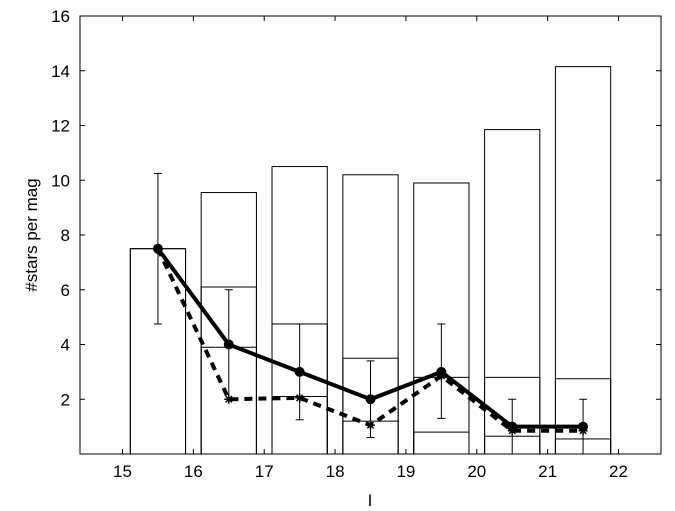 Image resolution: width=675 pixels, height=511 pixels. What do you see at coordinates (60, 71) in the screenshot?
I see `y-tick-label: 14` at bounding box center [60, 71].